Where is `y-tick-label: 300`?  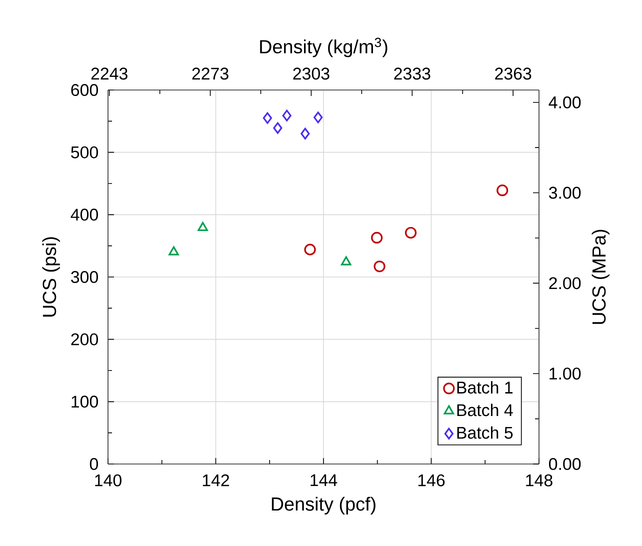
y-tick-label: 300 is located at coordinates (84, 277).